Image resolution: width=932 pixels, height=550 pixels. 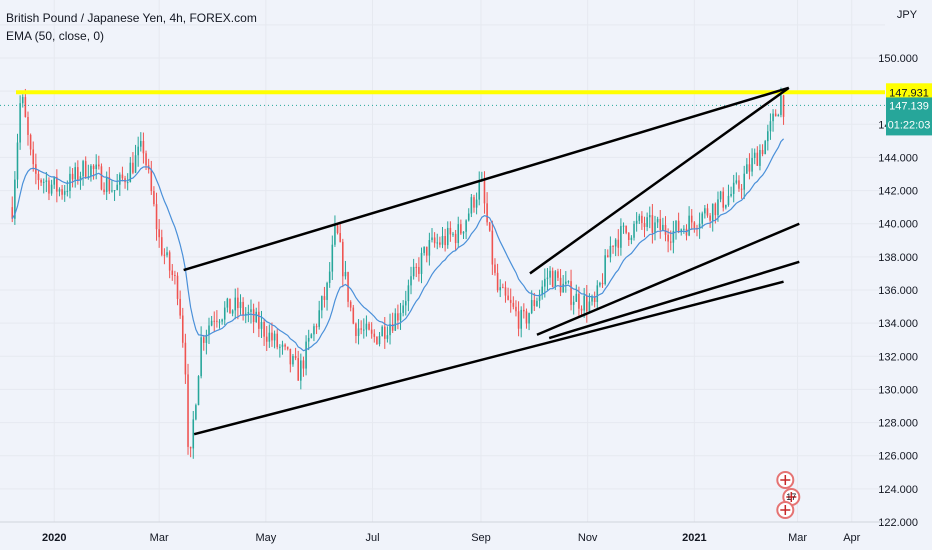 What do you see at coordinates (909, 116) in the screenshot?
I see `last-price-badge` at bounding box center [909, 116].